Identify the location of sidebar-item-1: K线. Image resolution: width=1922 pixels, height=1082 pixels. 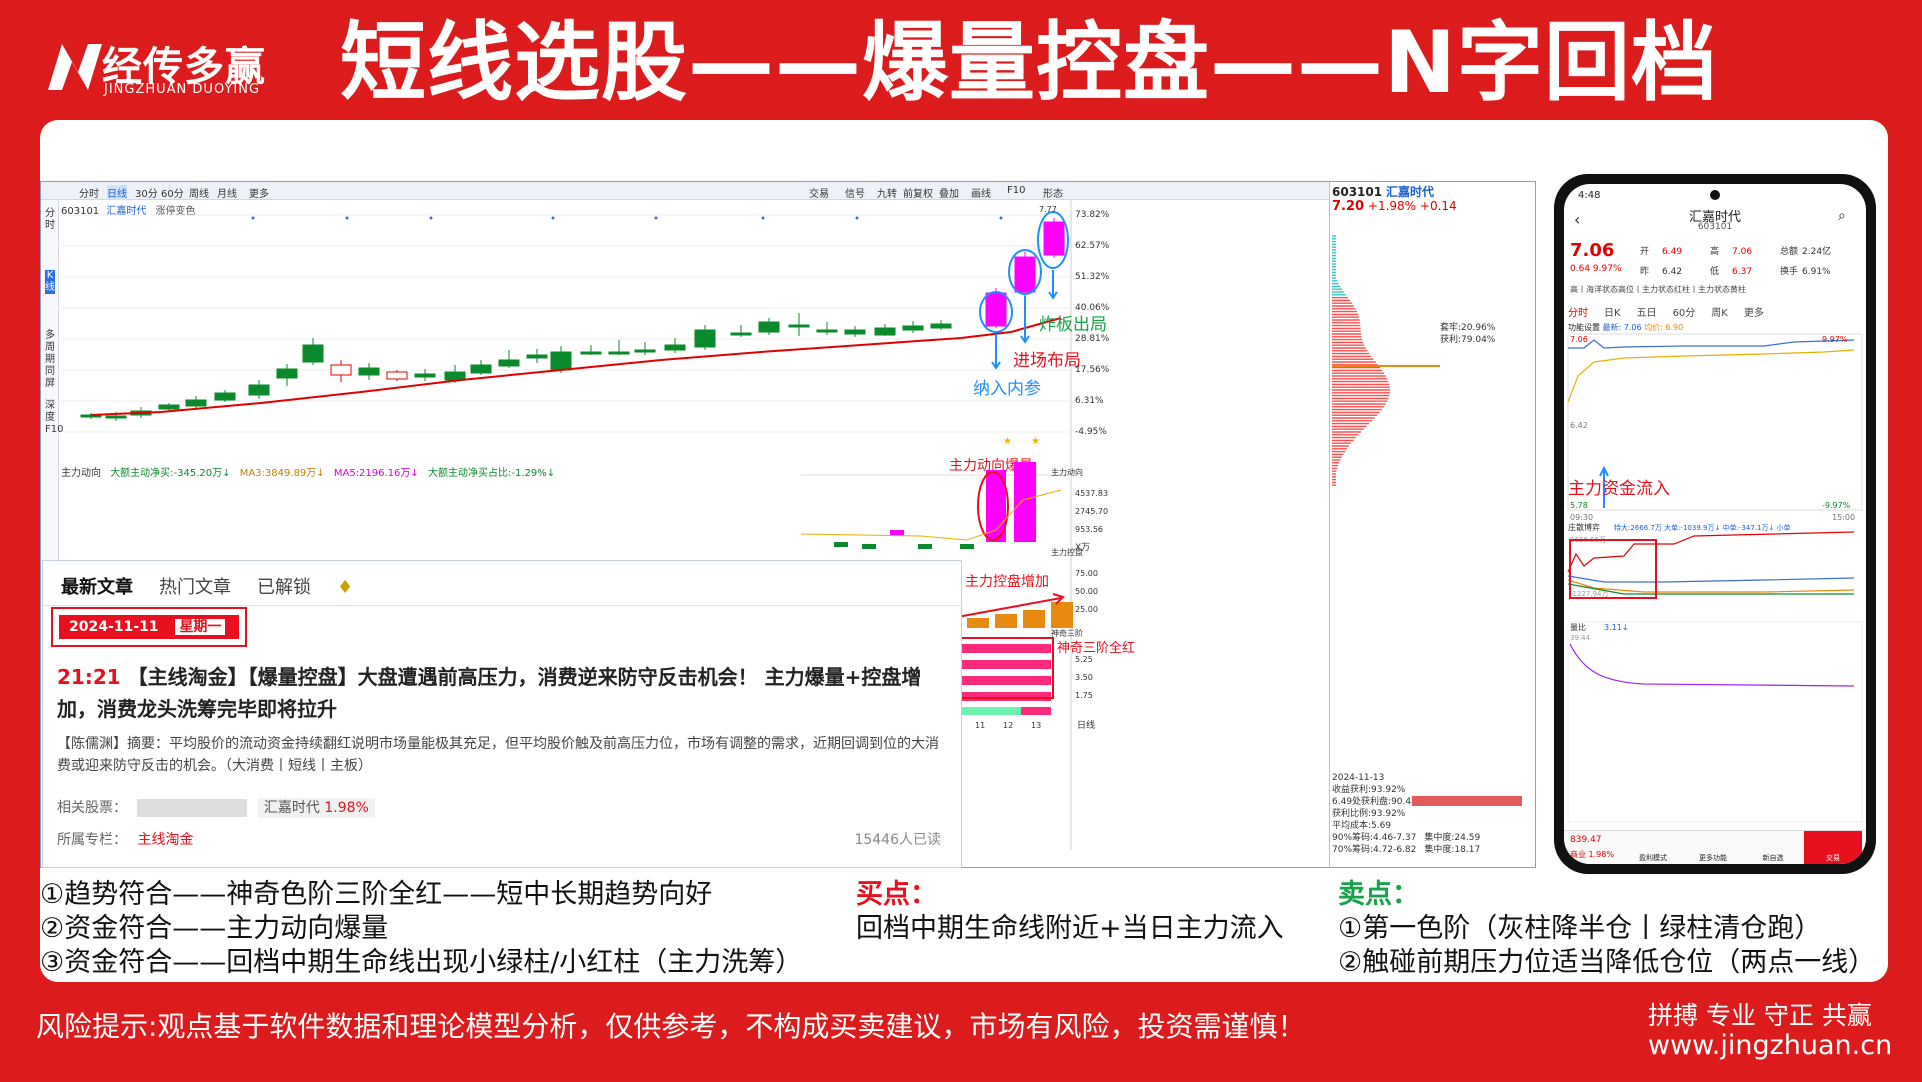
(50, 282).